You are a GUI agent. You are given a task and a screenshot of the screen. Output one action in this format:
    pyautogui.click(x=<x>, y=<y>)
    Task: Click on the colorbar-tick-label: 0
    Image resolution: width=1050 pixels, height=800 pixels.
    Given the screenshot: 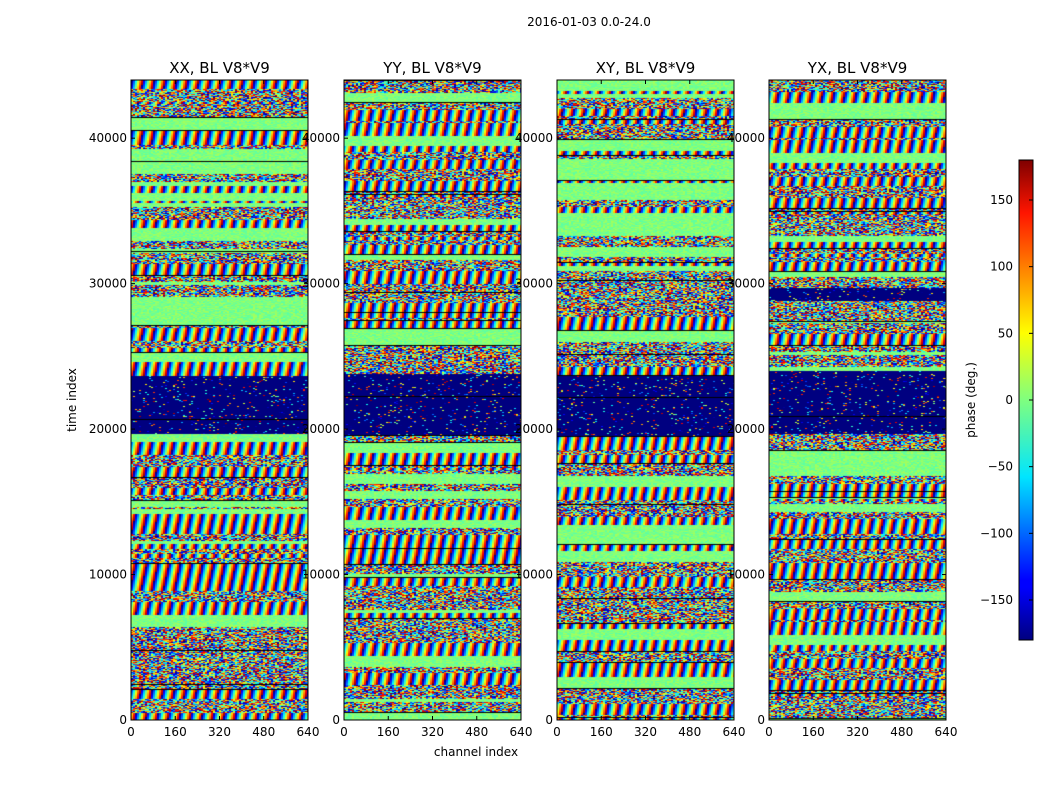 What is the action you would take?
    pyautogui.click(x=1009, y=400)
    